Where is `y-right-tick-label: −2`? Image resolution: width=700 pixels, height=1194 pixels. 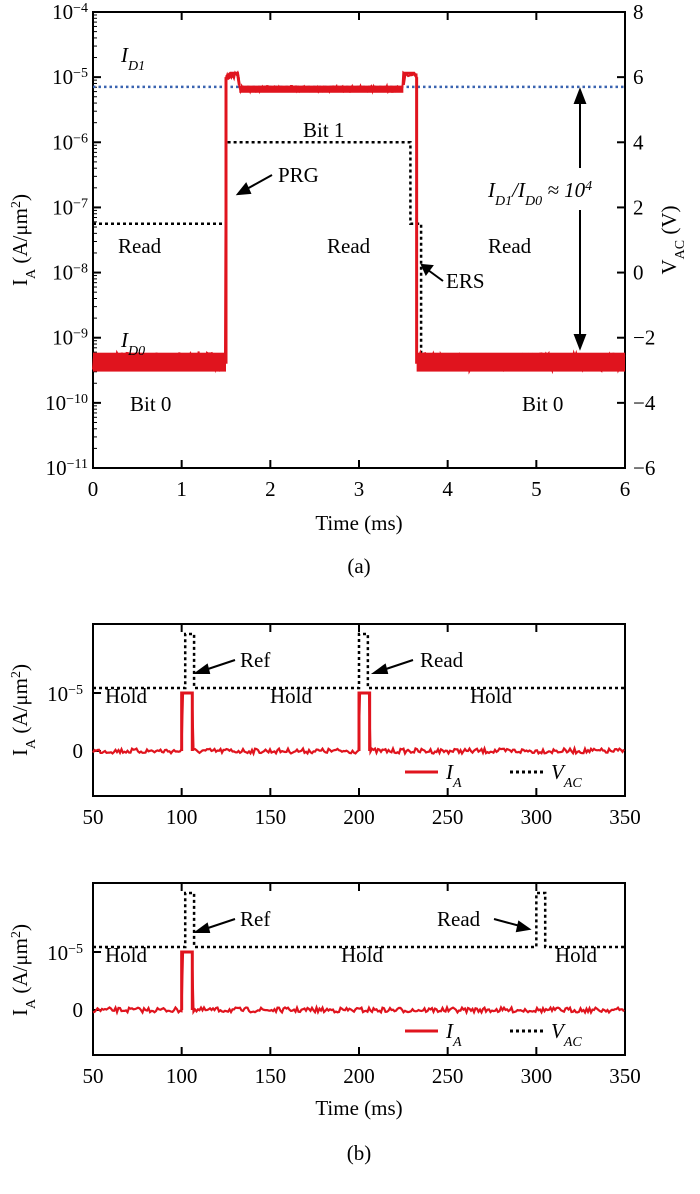
y-right-tick-label: −2 is located at coordinates (644, 338).